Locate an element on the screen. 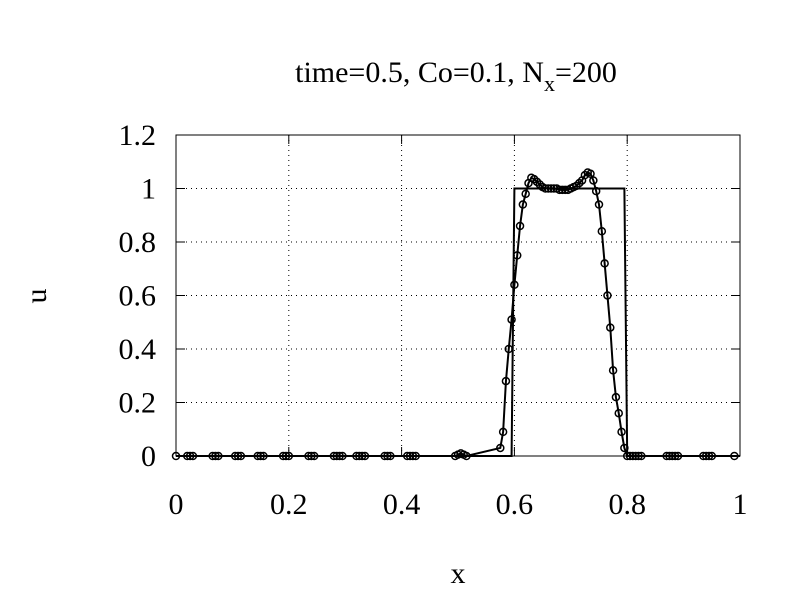  y-tick-label: 0.6 is located at coordinates (138, 296).